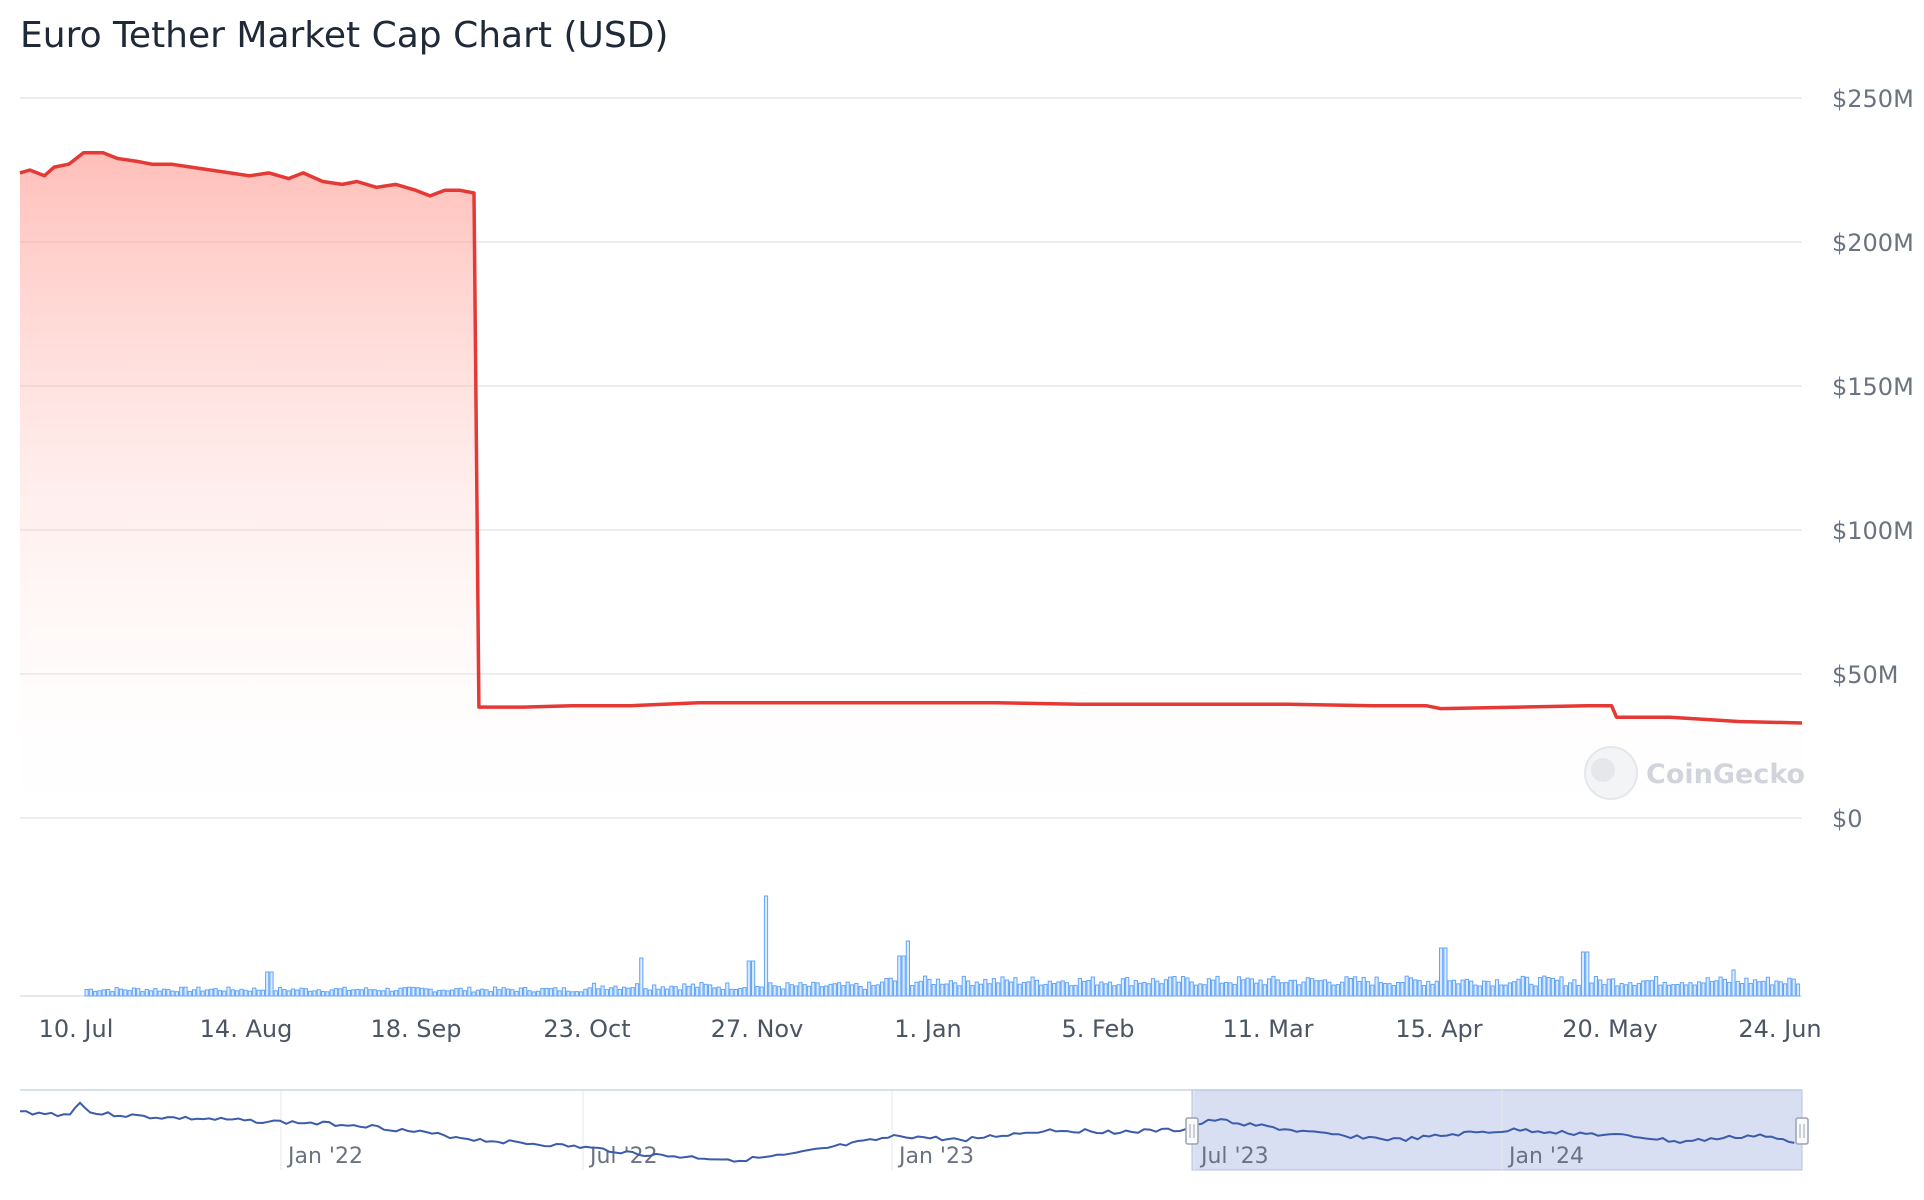  I want to click on x-tick-label: 18. Sep, so click(415, 1029).